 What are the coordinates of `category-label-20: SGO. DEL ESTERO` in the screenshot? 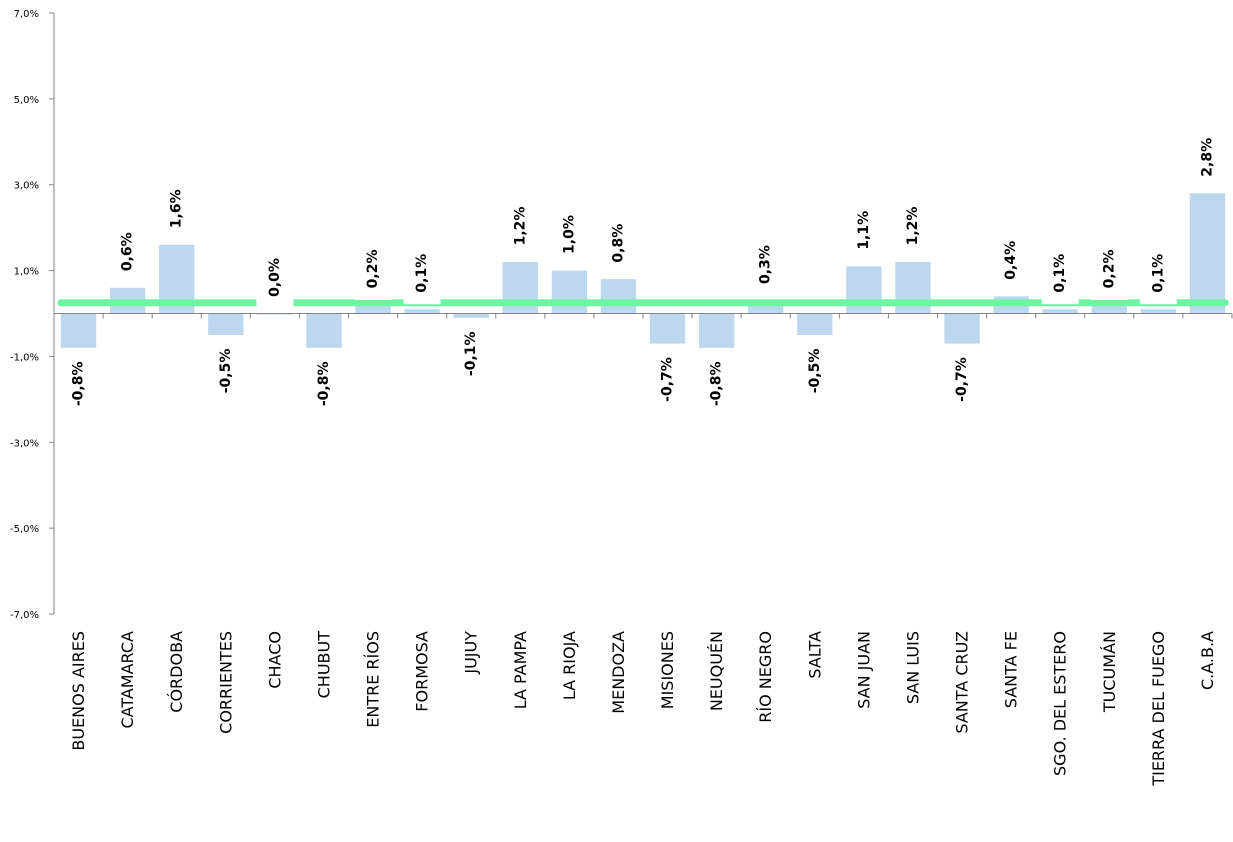 It's located at (1060, 703).